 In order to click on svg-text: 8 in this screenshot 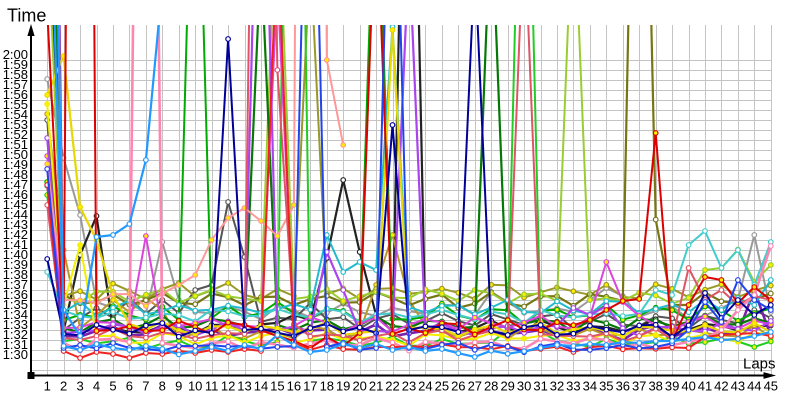, I will do `click(162, 386)`.